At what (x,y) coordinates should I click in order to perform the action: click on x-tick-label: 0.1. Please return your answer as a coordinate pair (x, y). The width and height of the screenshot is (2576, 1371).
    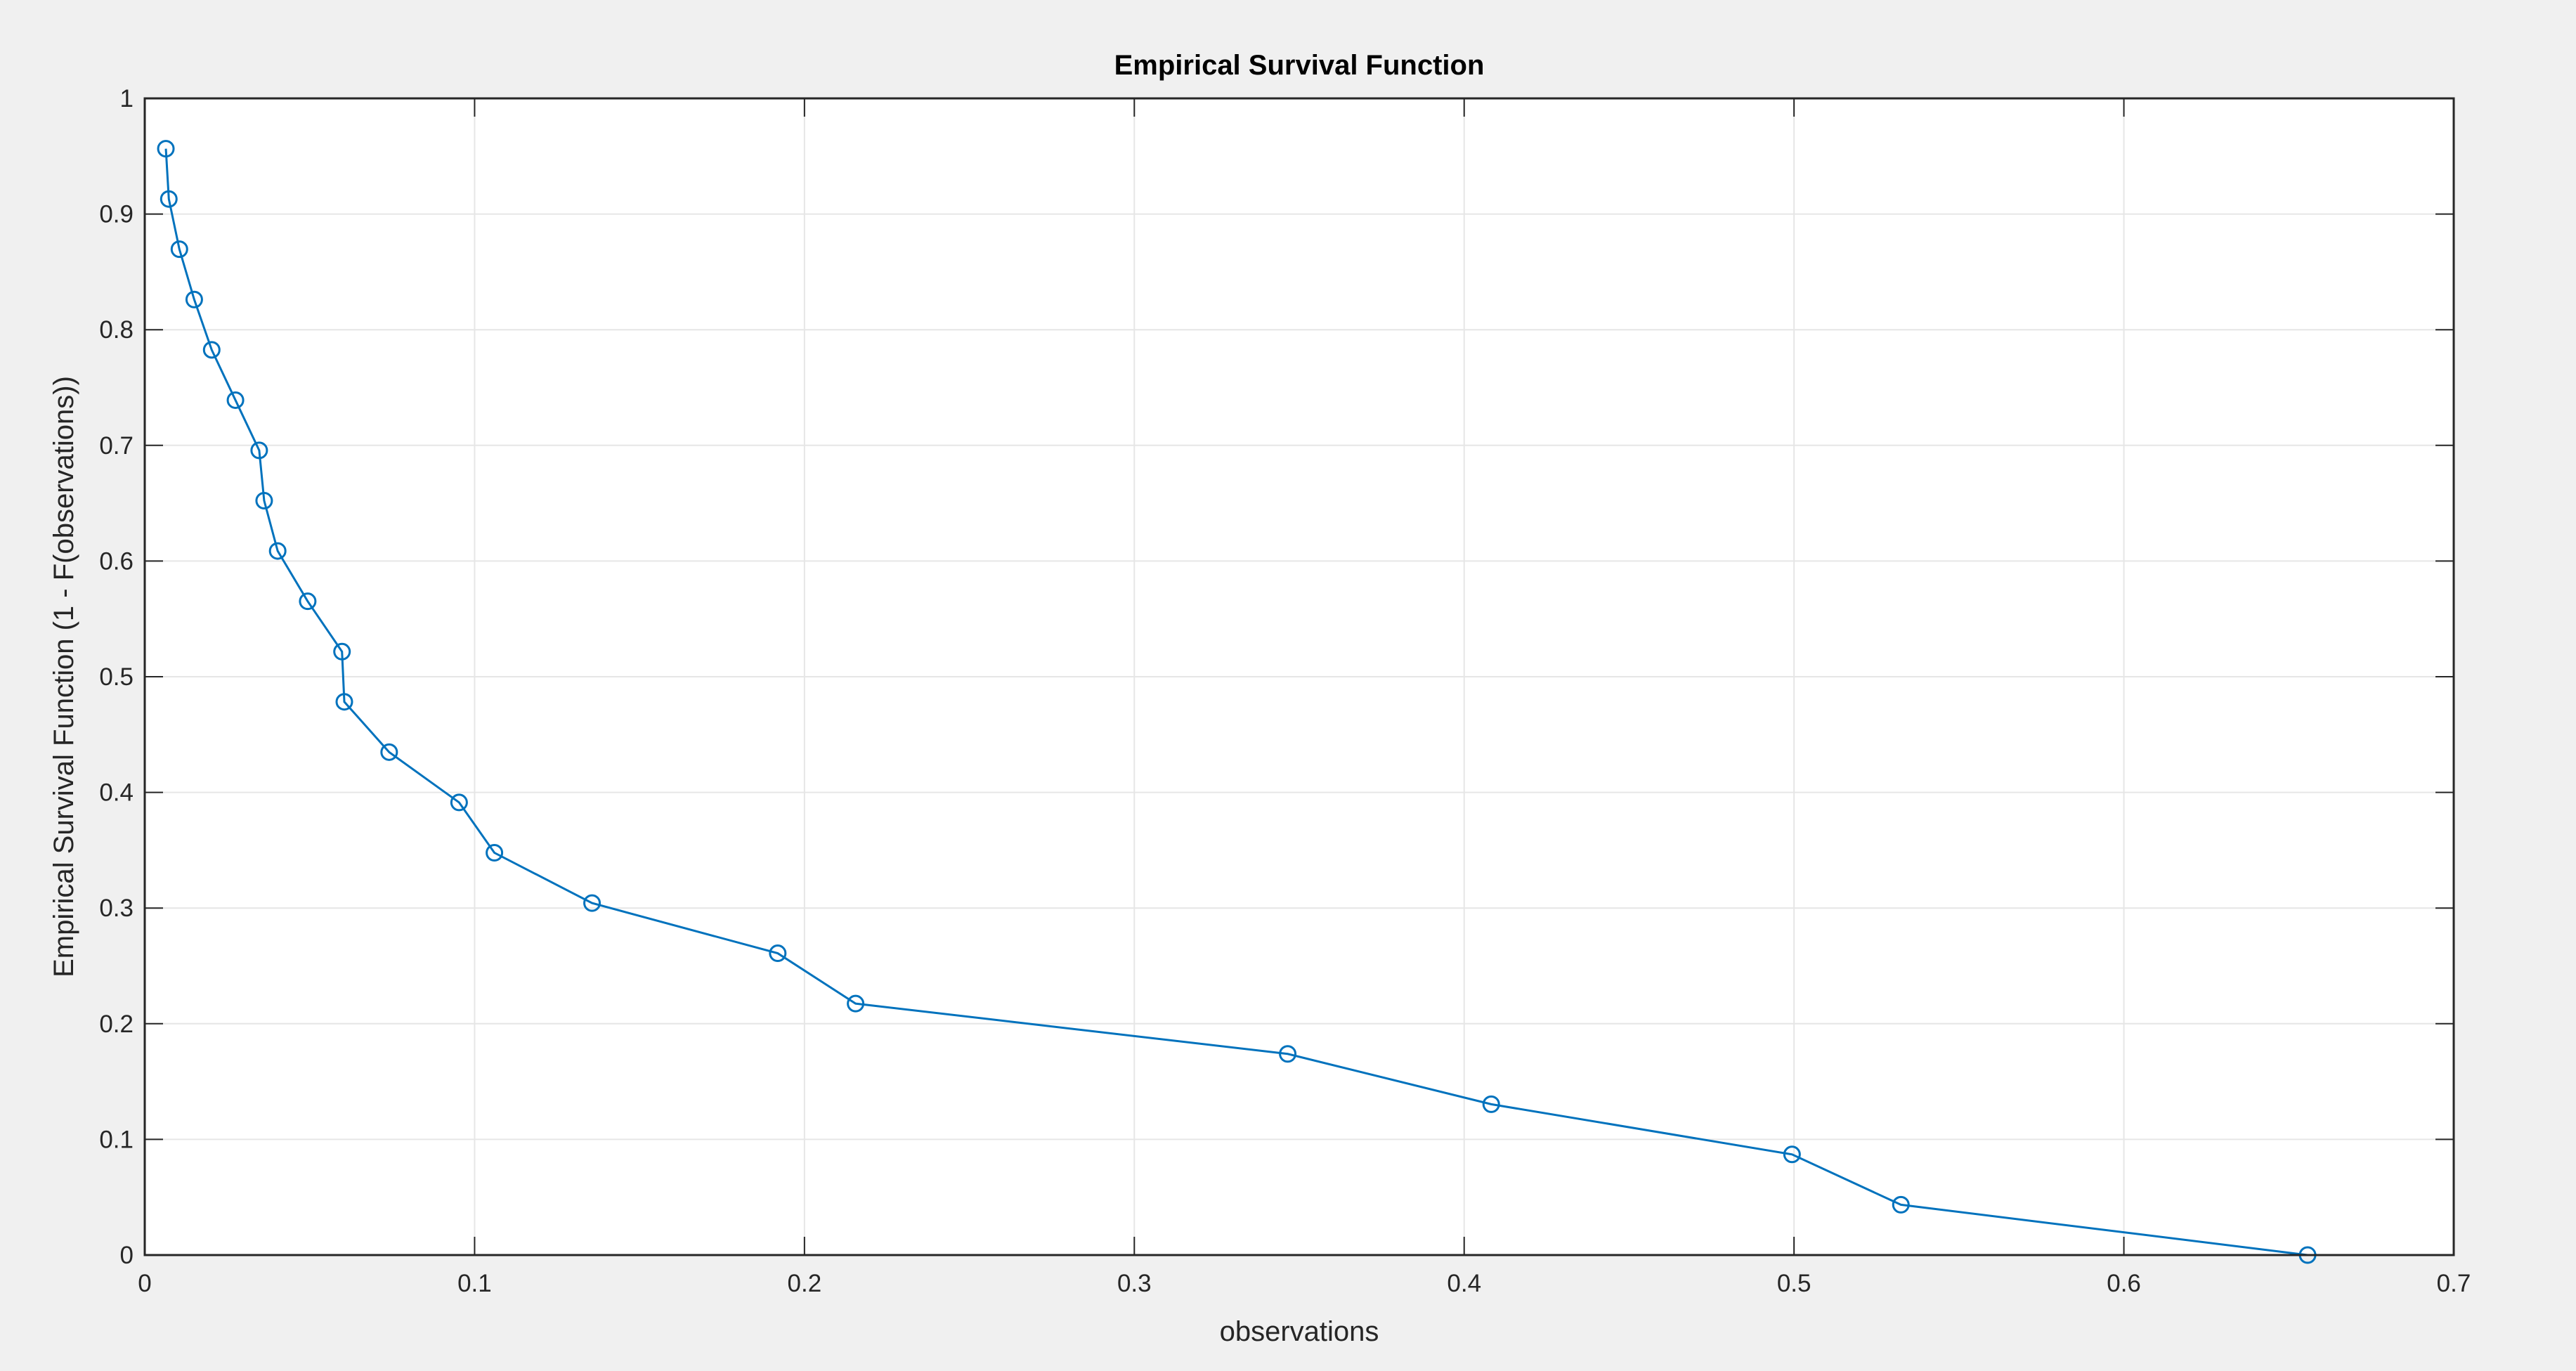
    Looking at the image, I should click on (474, 1283).